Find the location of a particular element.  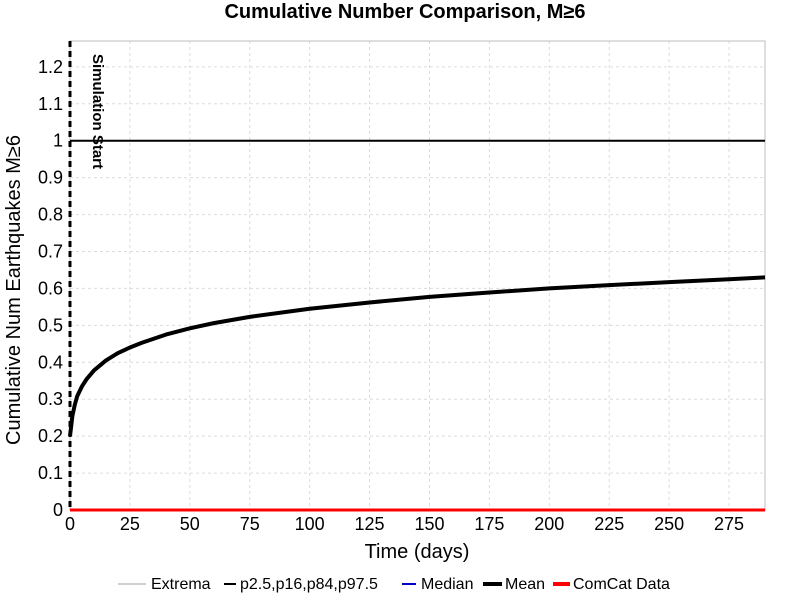

x-axis-ticks: 0 25 50 75 100 125 150 175 200 225 250 275 is located at coordinates (404, 524).